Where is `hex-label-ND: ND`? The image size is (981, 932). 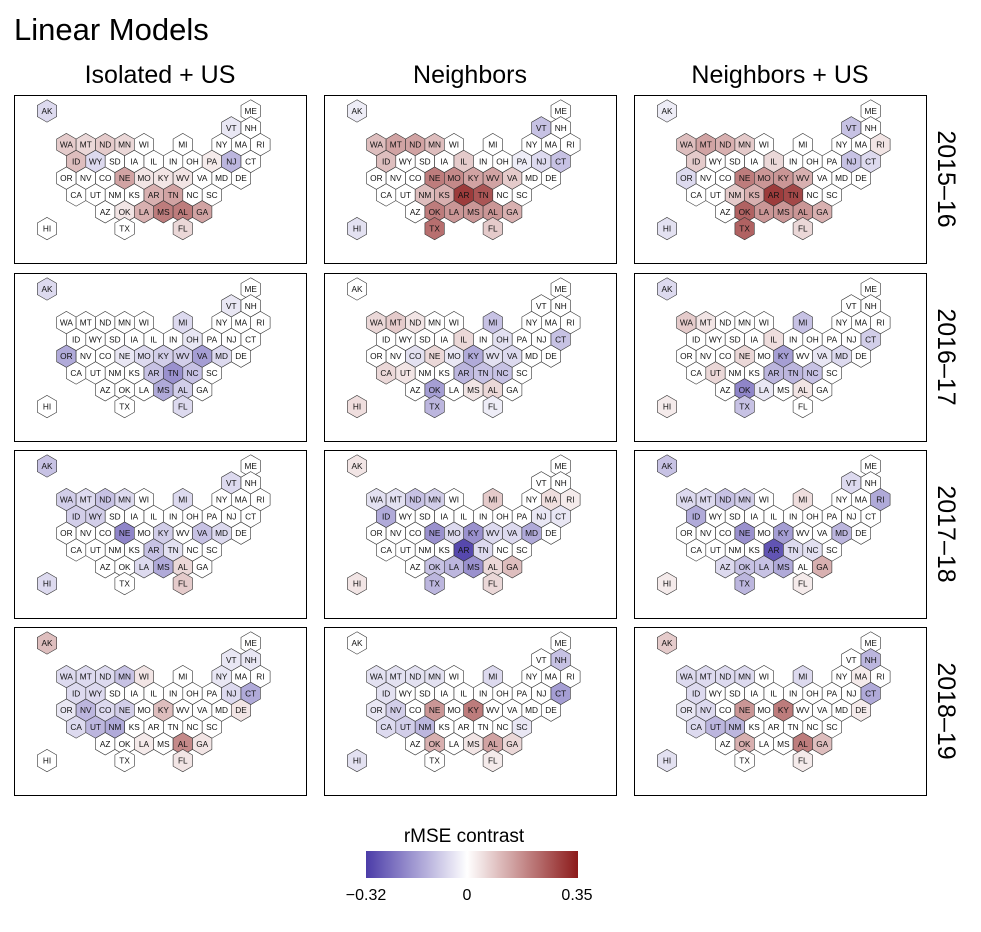
hex-label-ND: ND is located at coordinates (105, 323).